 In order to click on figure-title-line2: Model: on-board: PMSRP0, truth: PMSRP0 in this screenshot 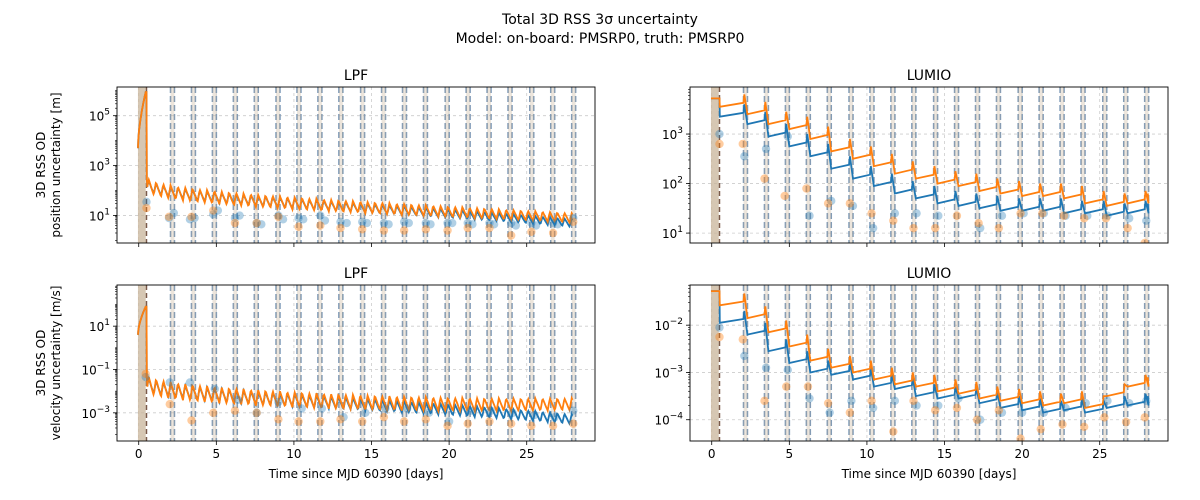, I will do `click(600, 39)`.